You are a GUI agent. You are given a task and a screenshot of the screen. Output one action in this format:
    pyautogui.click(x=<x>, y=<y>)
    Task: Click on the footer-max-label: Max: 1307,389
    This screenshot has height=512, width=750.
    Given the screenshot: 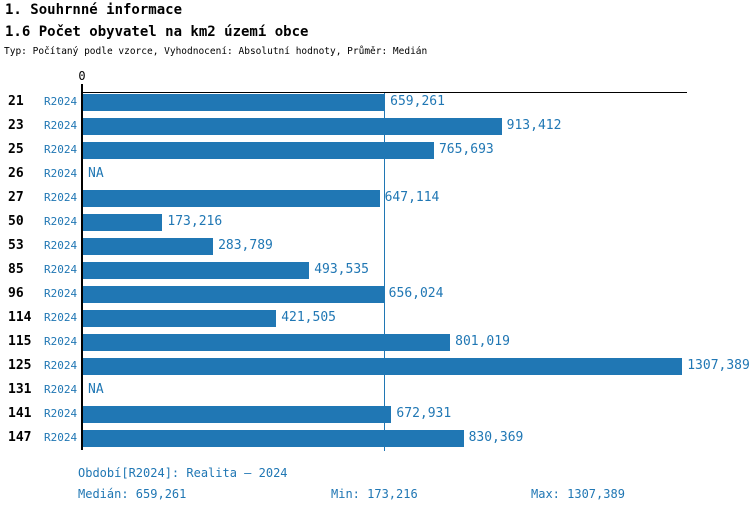 What is the action you would take?
    pyautogui.click(x=578, y=494)
    